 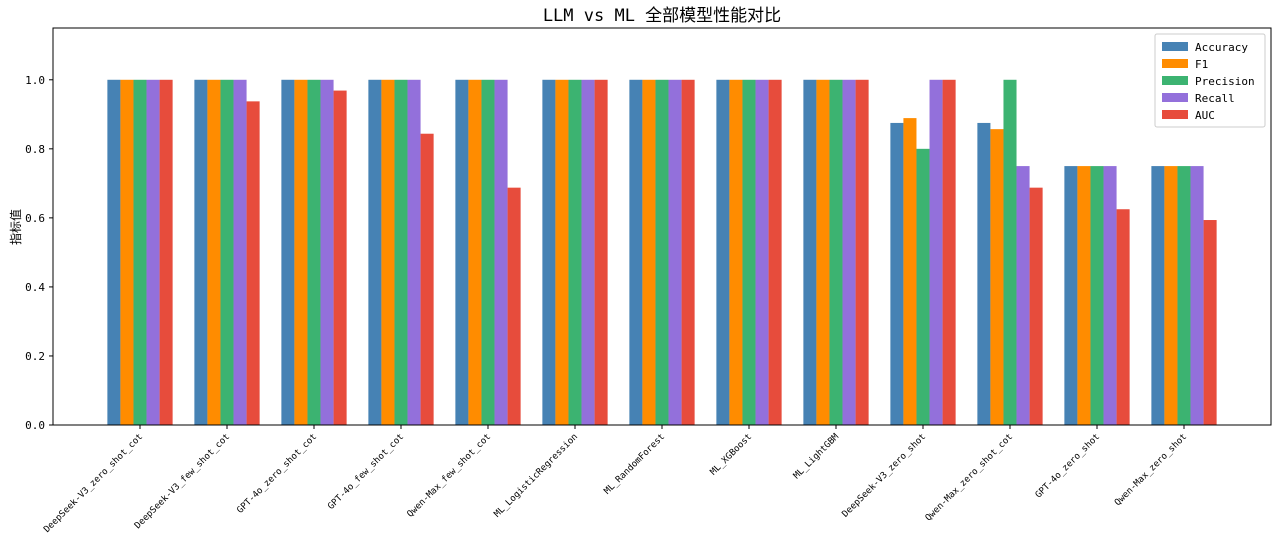 What do you see at coordinates (35, 80) in the screenshot?
I see `y-tick-label: 1.0` at bounding box center [35, 80].